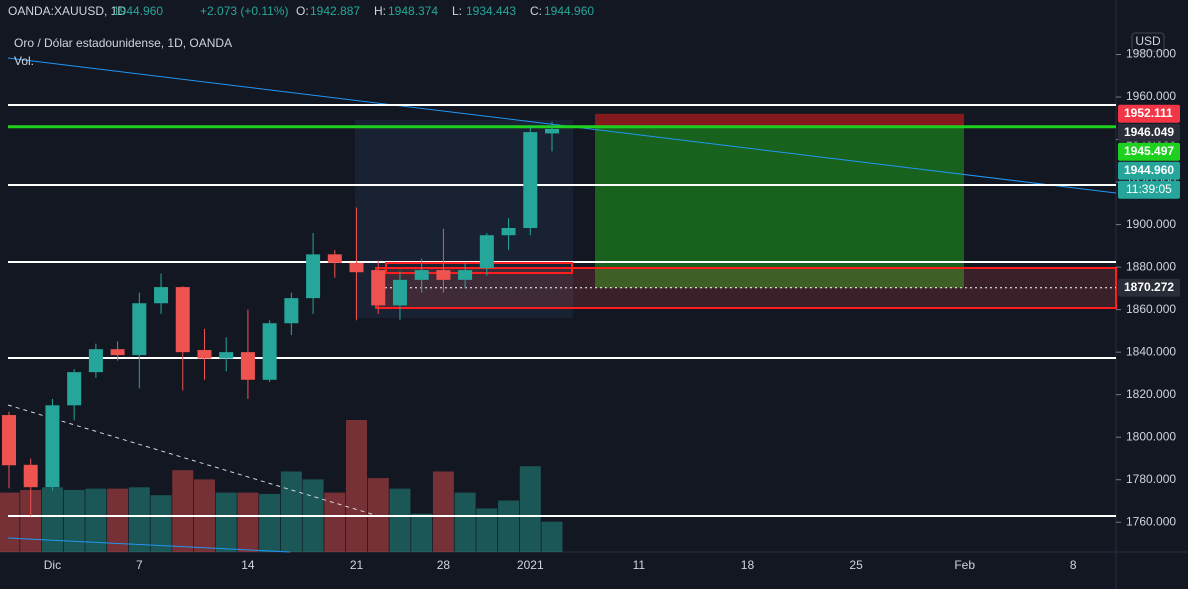 This screenshot has height=589, width=1188. I want to click on price-label: 1952.111, so click(1148, 113).